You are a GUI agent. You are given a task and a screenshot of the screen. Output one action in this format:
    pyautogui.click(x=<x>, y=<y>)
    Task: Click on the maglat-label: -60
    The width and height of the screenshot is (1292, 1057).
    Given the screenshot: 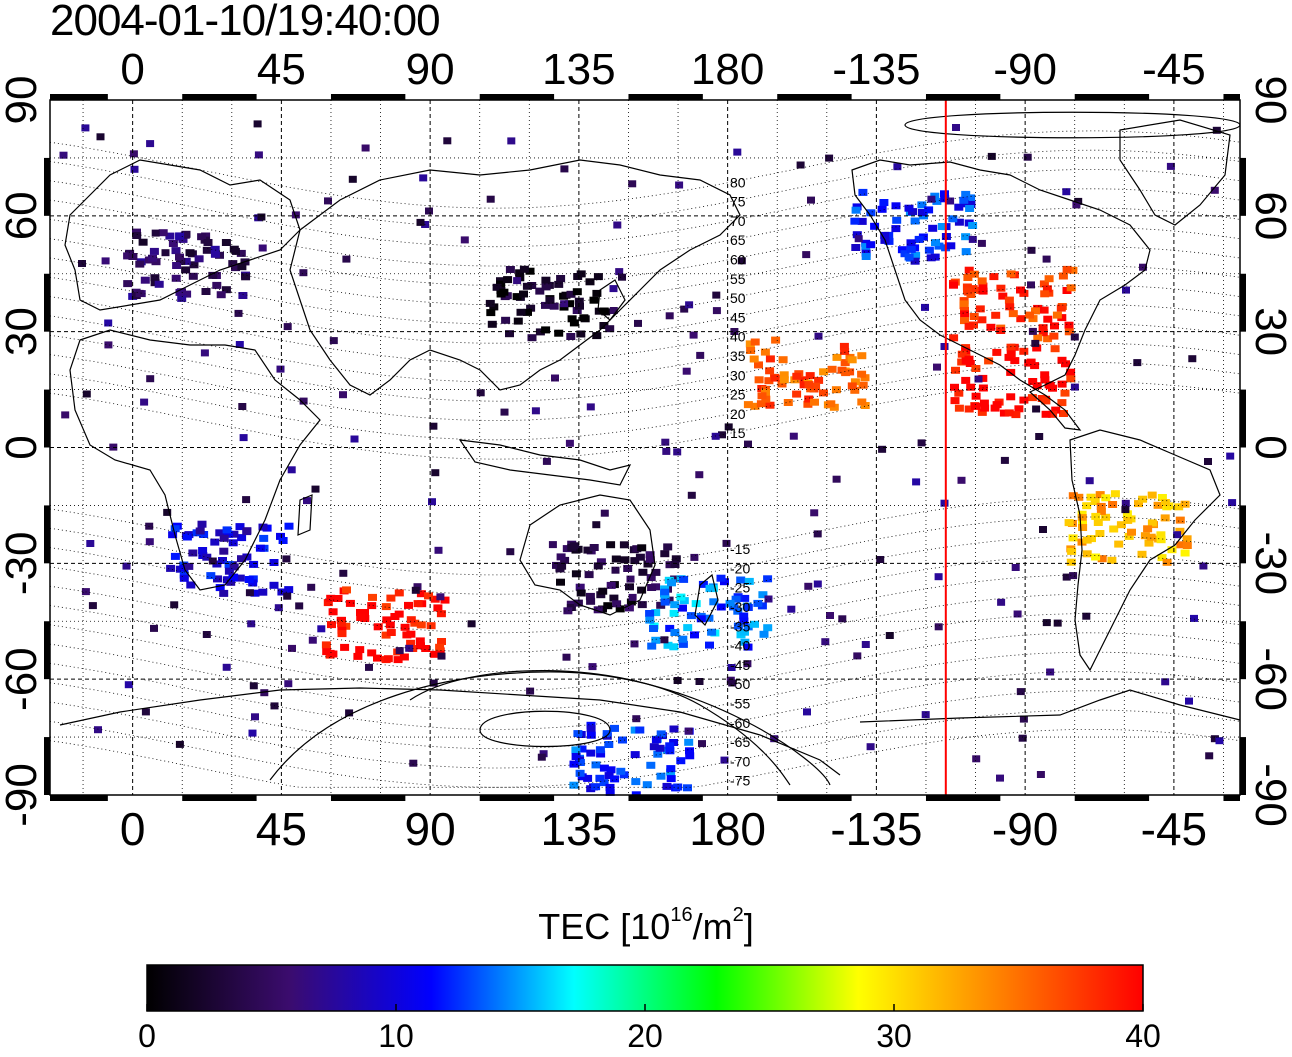 What is the action you would take?
    pyautogui.click(x=740, y=723)
    